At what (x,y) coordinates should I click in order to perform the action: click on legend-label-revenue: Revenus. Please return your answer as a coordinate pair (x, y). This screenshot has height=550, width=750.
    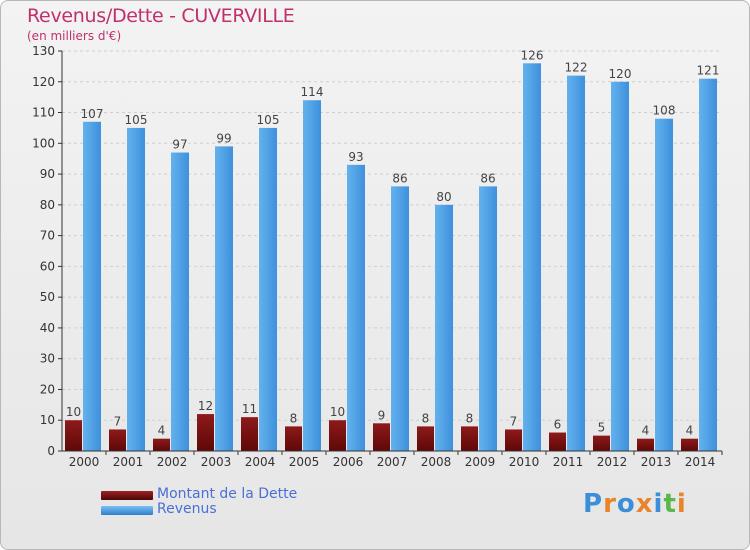
    Looking at the image, I should click on (187, 509).